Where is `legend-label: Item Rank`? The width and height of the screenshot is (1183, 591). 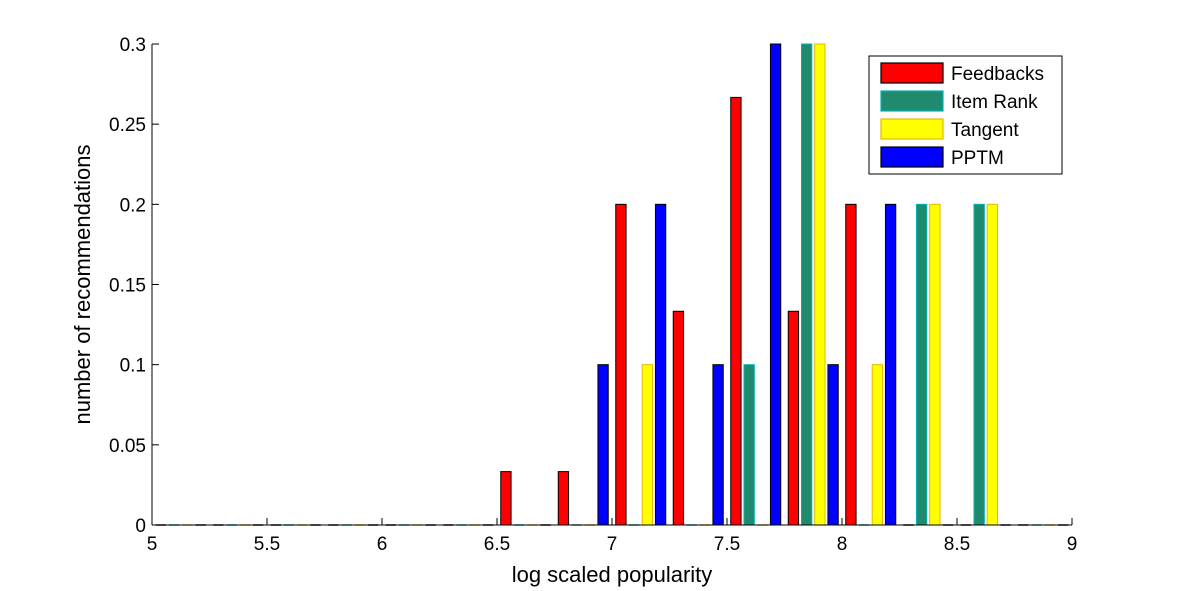
legend-label: Item Rank is located at coordinates (994, 102).